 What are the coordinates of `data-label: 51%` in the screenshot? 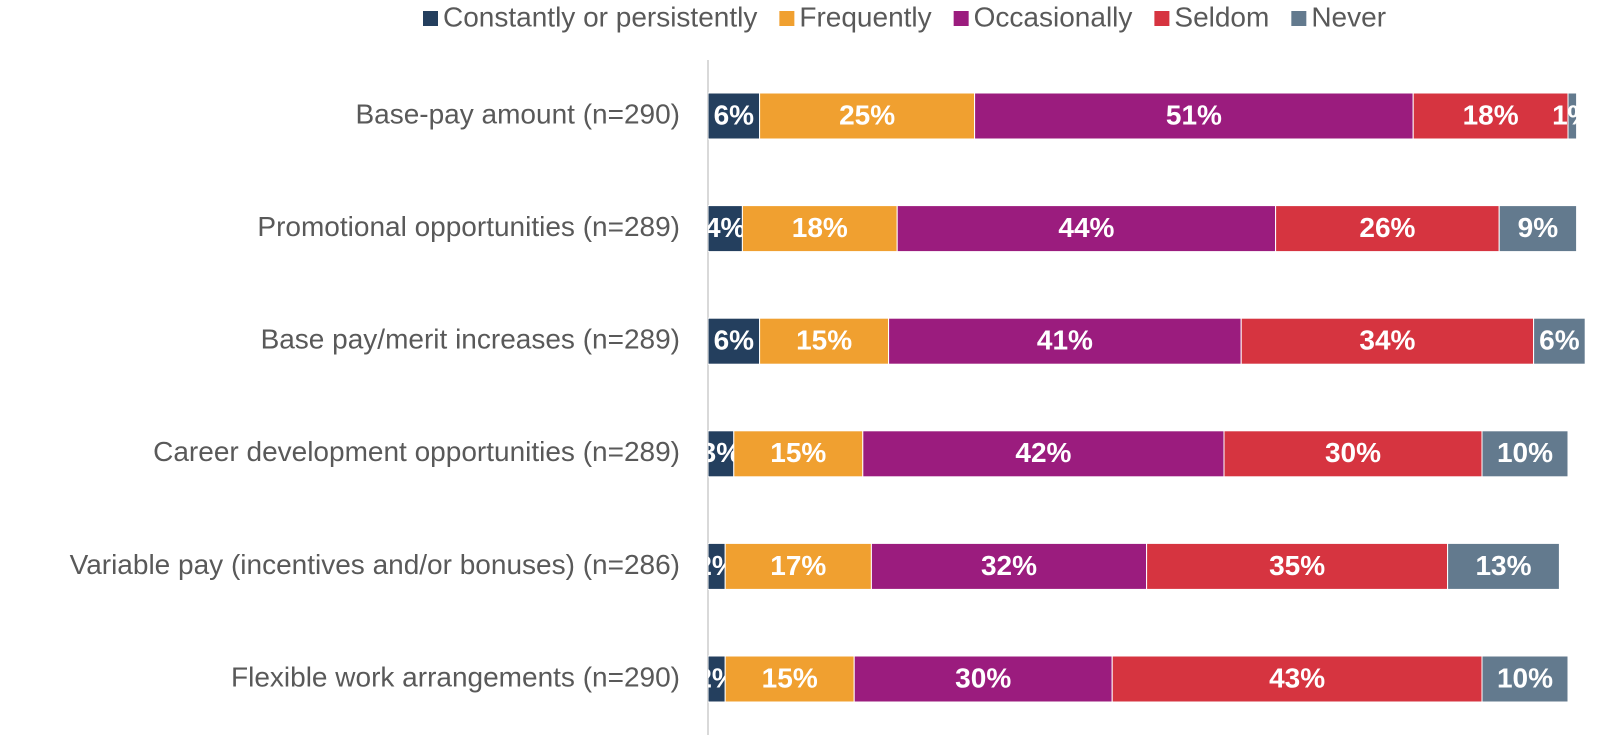 It's located at (1194, 114).